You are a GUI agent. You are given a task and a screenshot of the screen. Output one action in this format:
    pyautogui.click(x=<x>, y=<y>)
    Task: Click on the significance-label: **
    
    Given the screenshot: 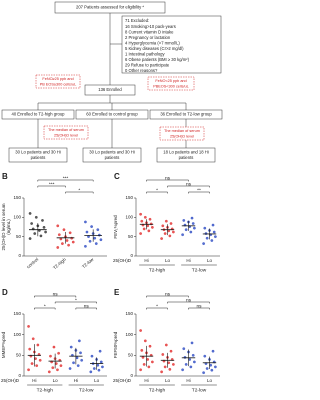 What is the action you would take?
    pyautogui.click(x=199, y=190)
    